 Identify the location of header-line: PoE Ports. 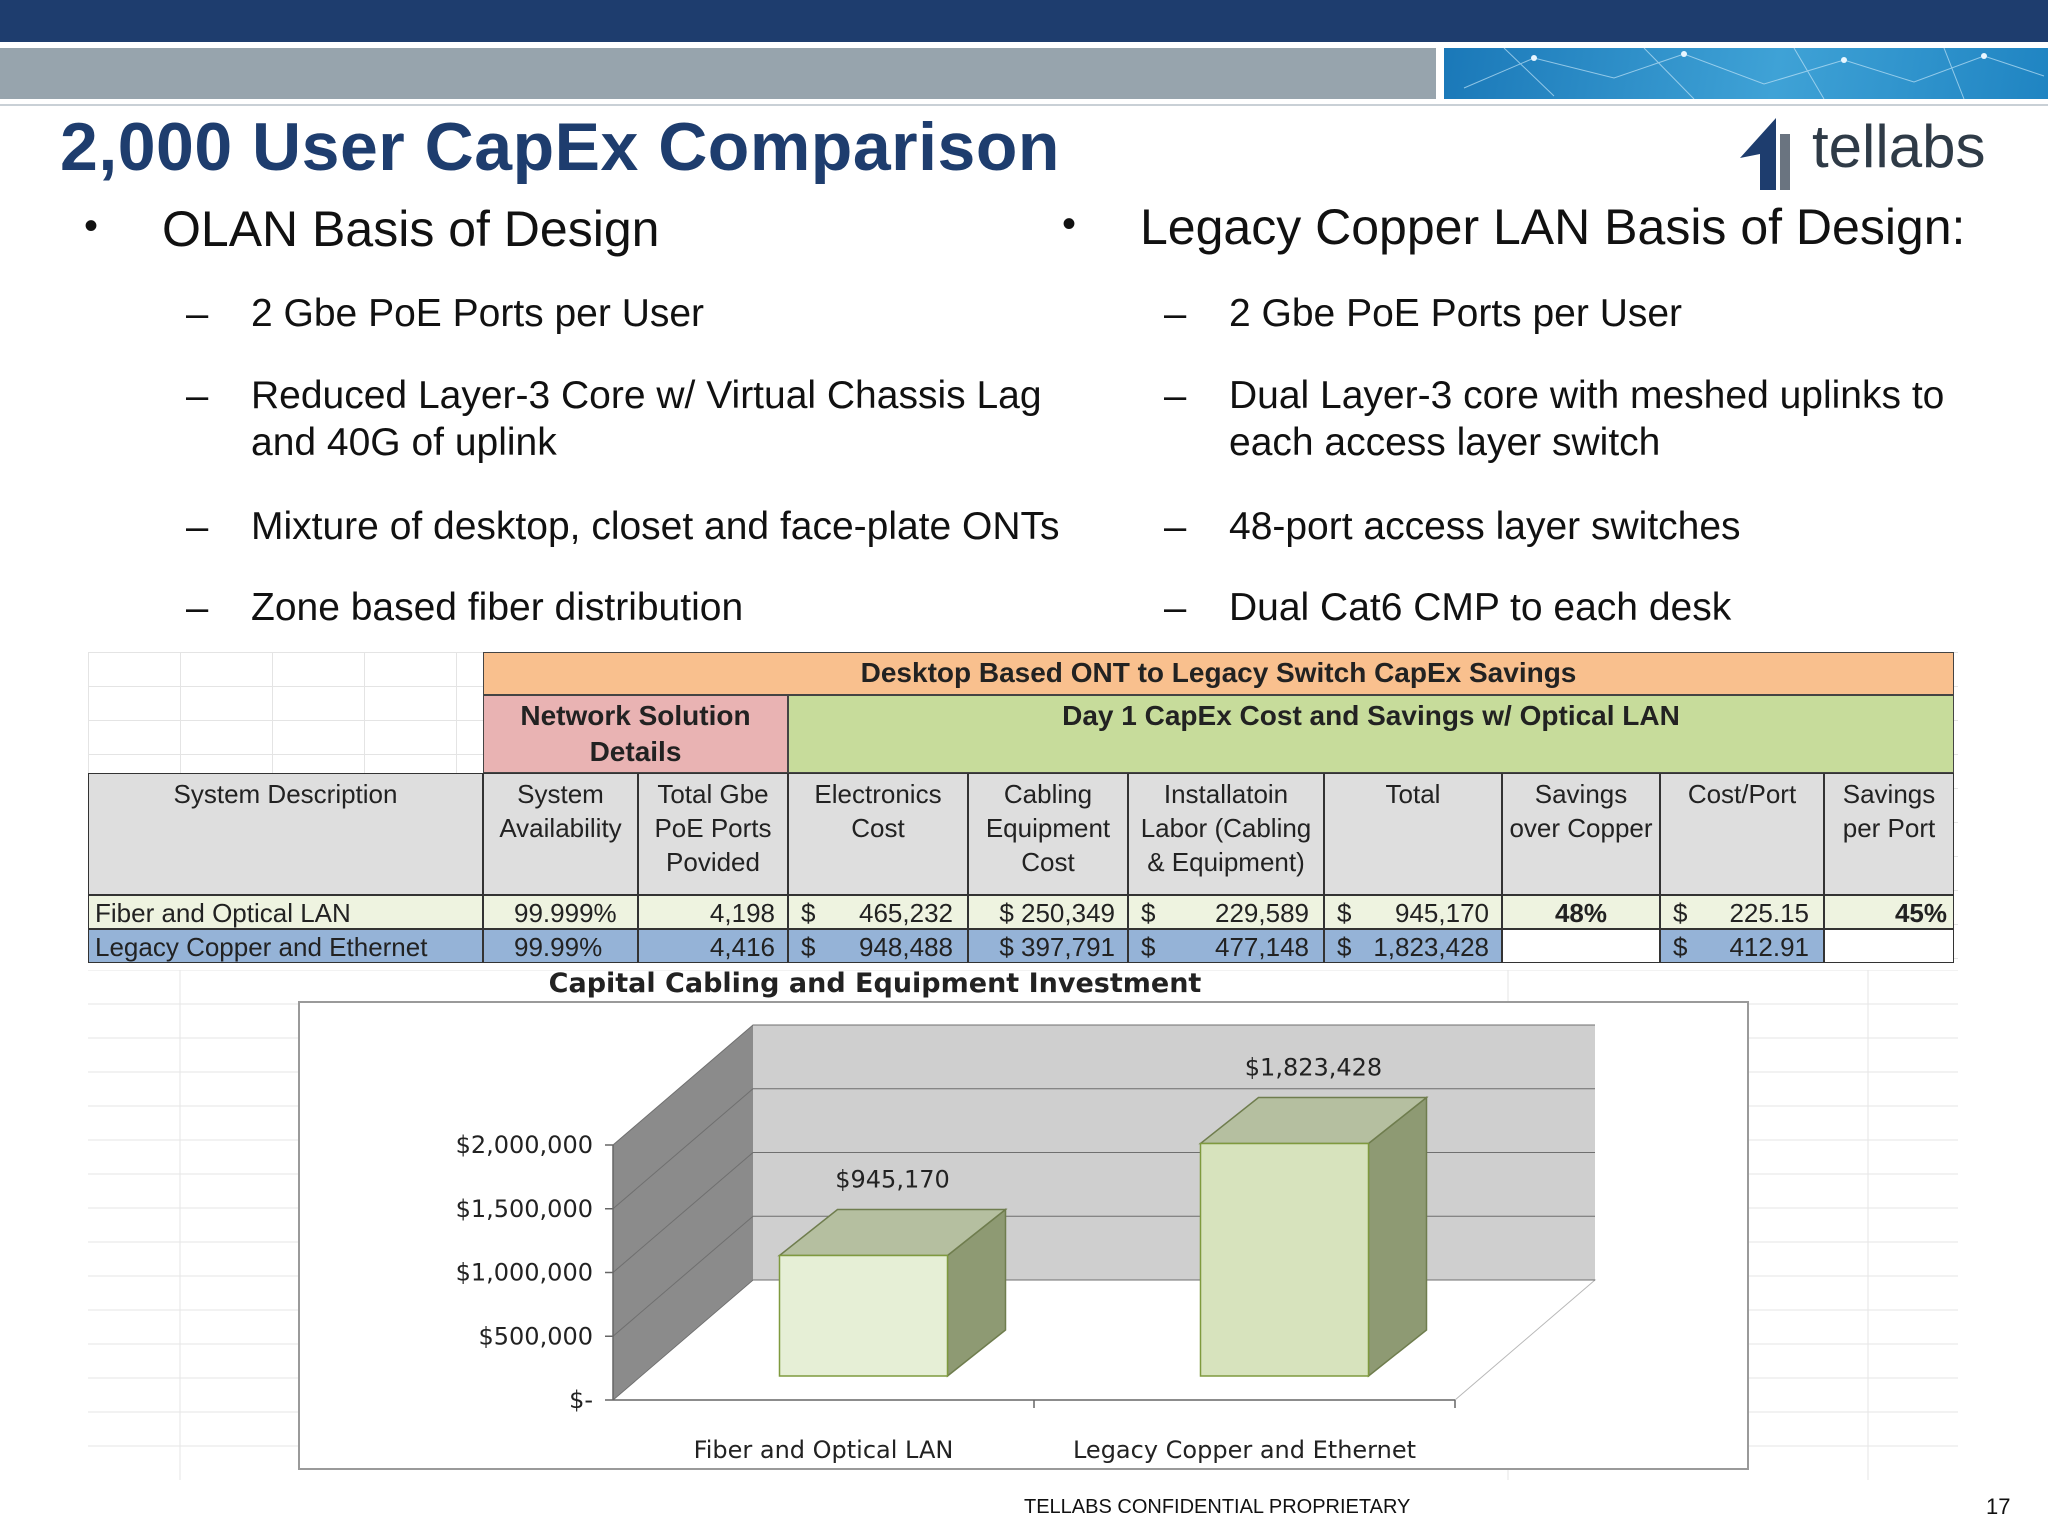
(713, 828).